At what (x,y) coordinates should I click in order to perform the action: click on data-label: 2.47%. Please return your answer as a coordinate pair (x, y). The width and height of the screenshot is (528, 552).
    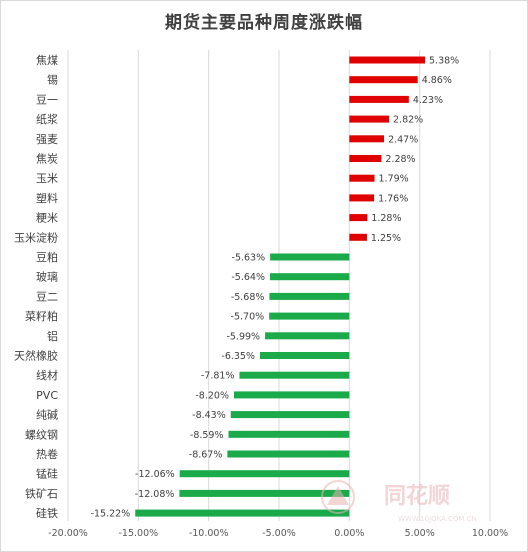
    Looking at the image, I should click on (403, 139).